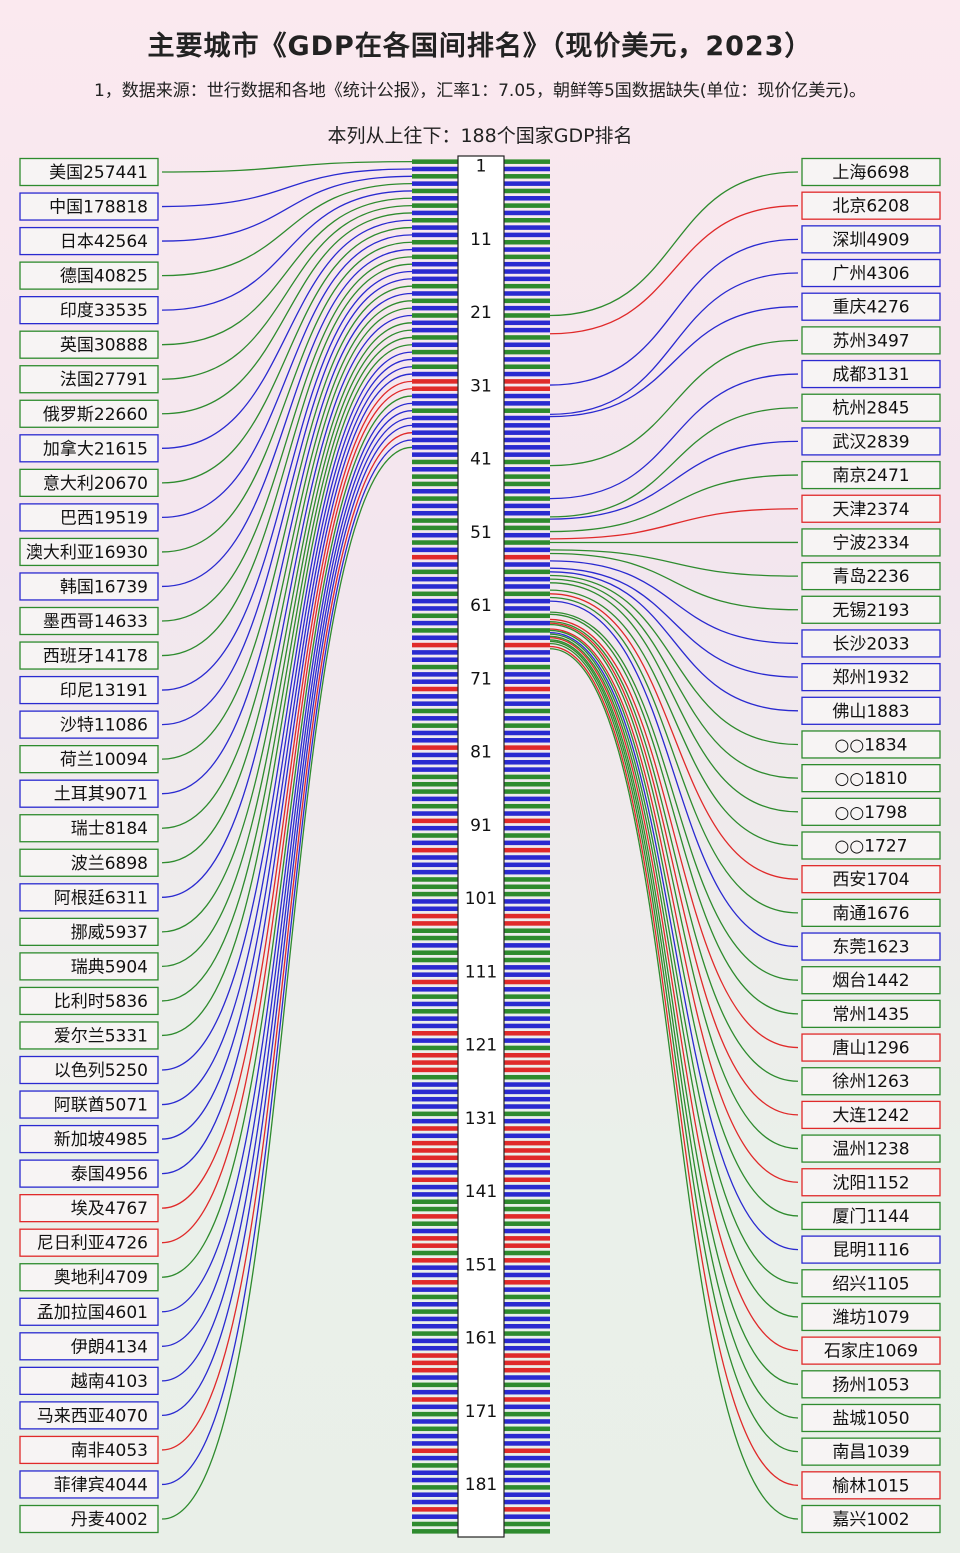 The height and width of the screenshot is (1553, 960). What do you see at coordinates (870, 712) in the screenshot?
I see `city-label-text: 佛山1883` at bounding box center [870, 712].